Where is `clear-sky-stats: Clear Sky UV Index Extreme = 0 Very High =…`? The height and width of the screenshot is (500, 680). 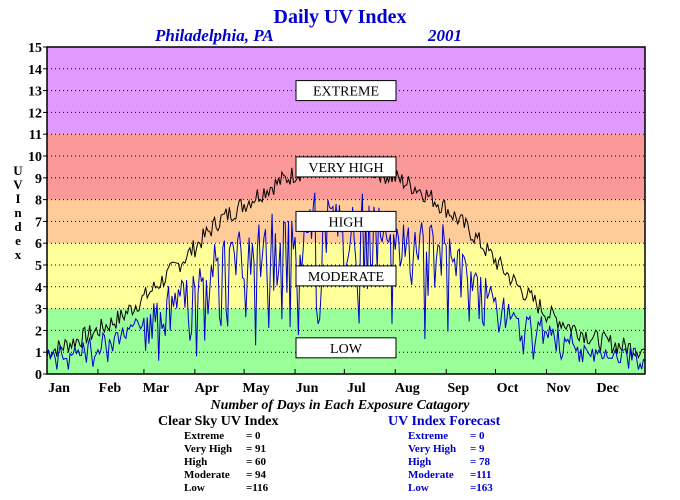 clear-sky-stats: Clear Sky UV Index Extreme = 0 Very High =… is located at coordinates (227, 454).